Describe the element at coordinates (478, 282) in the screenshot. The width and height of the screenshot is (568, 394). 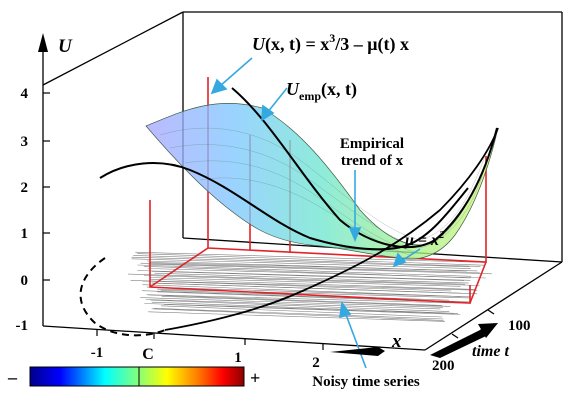
I see `red-floor-right` at that location.